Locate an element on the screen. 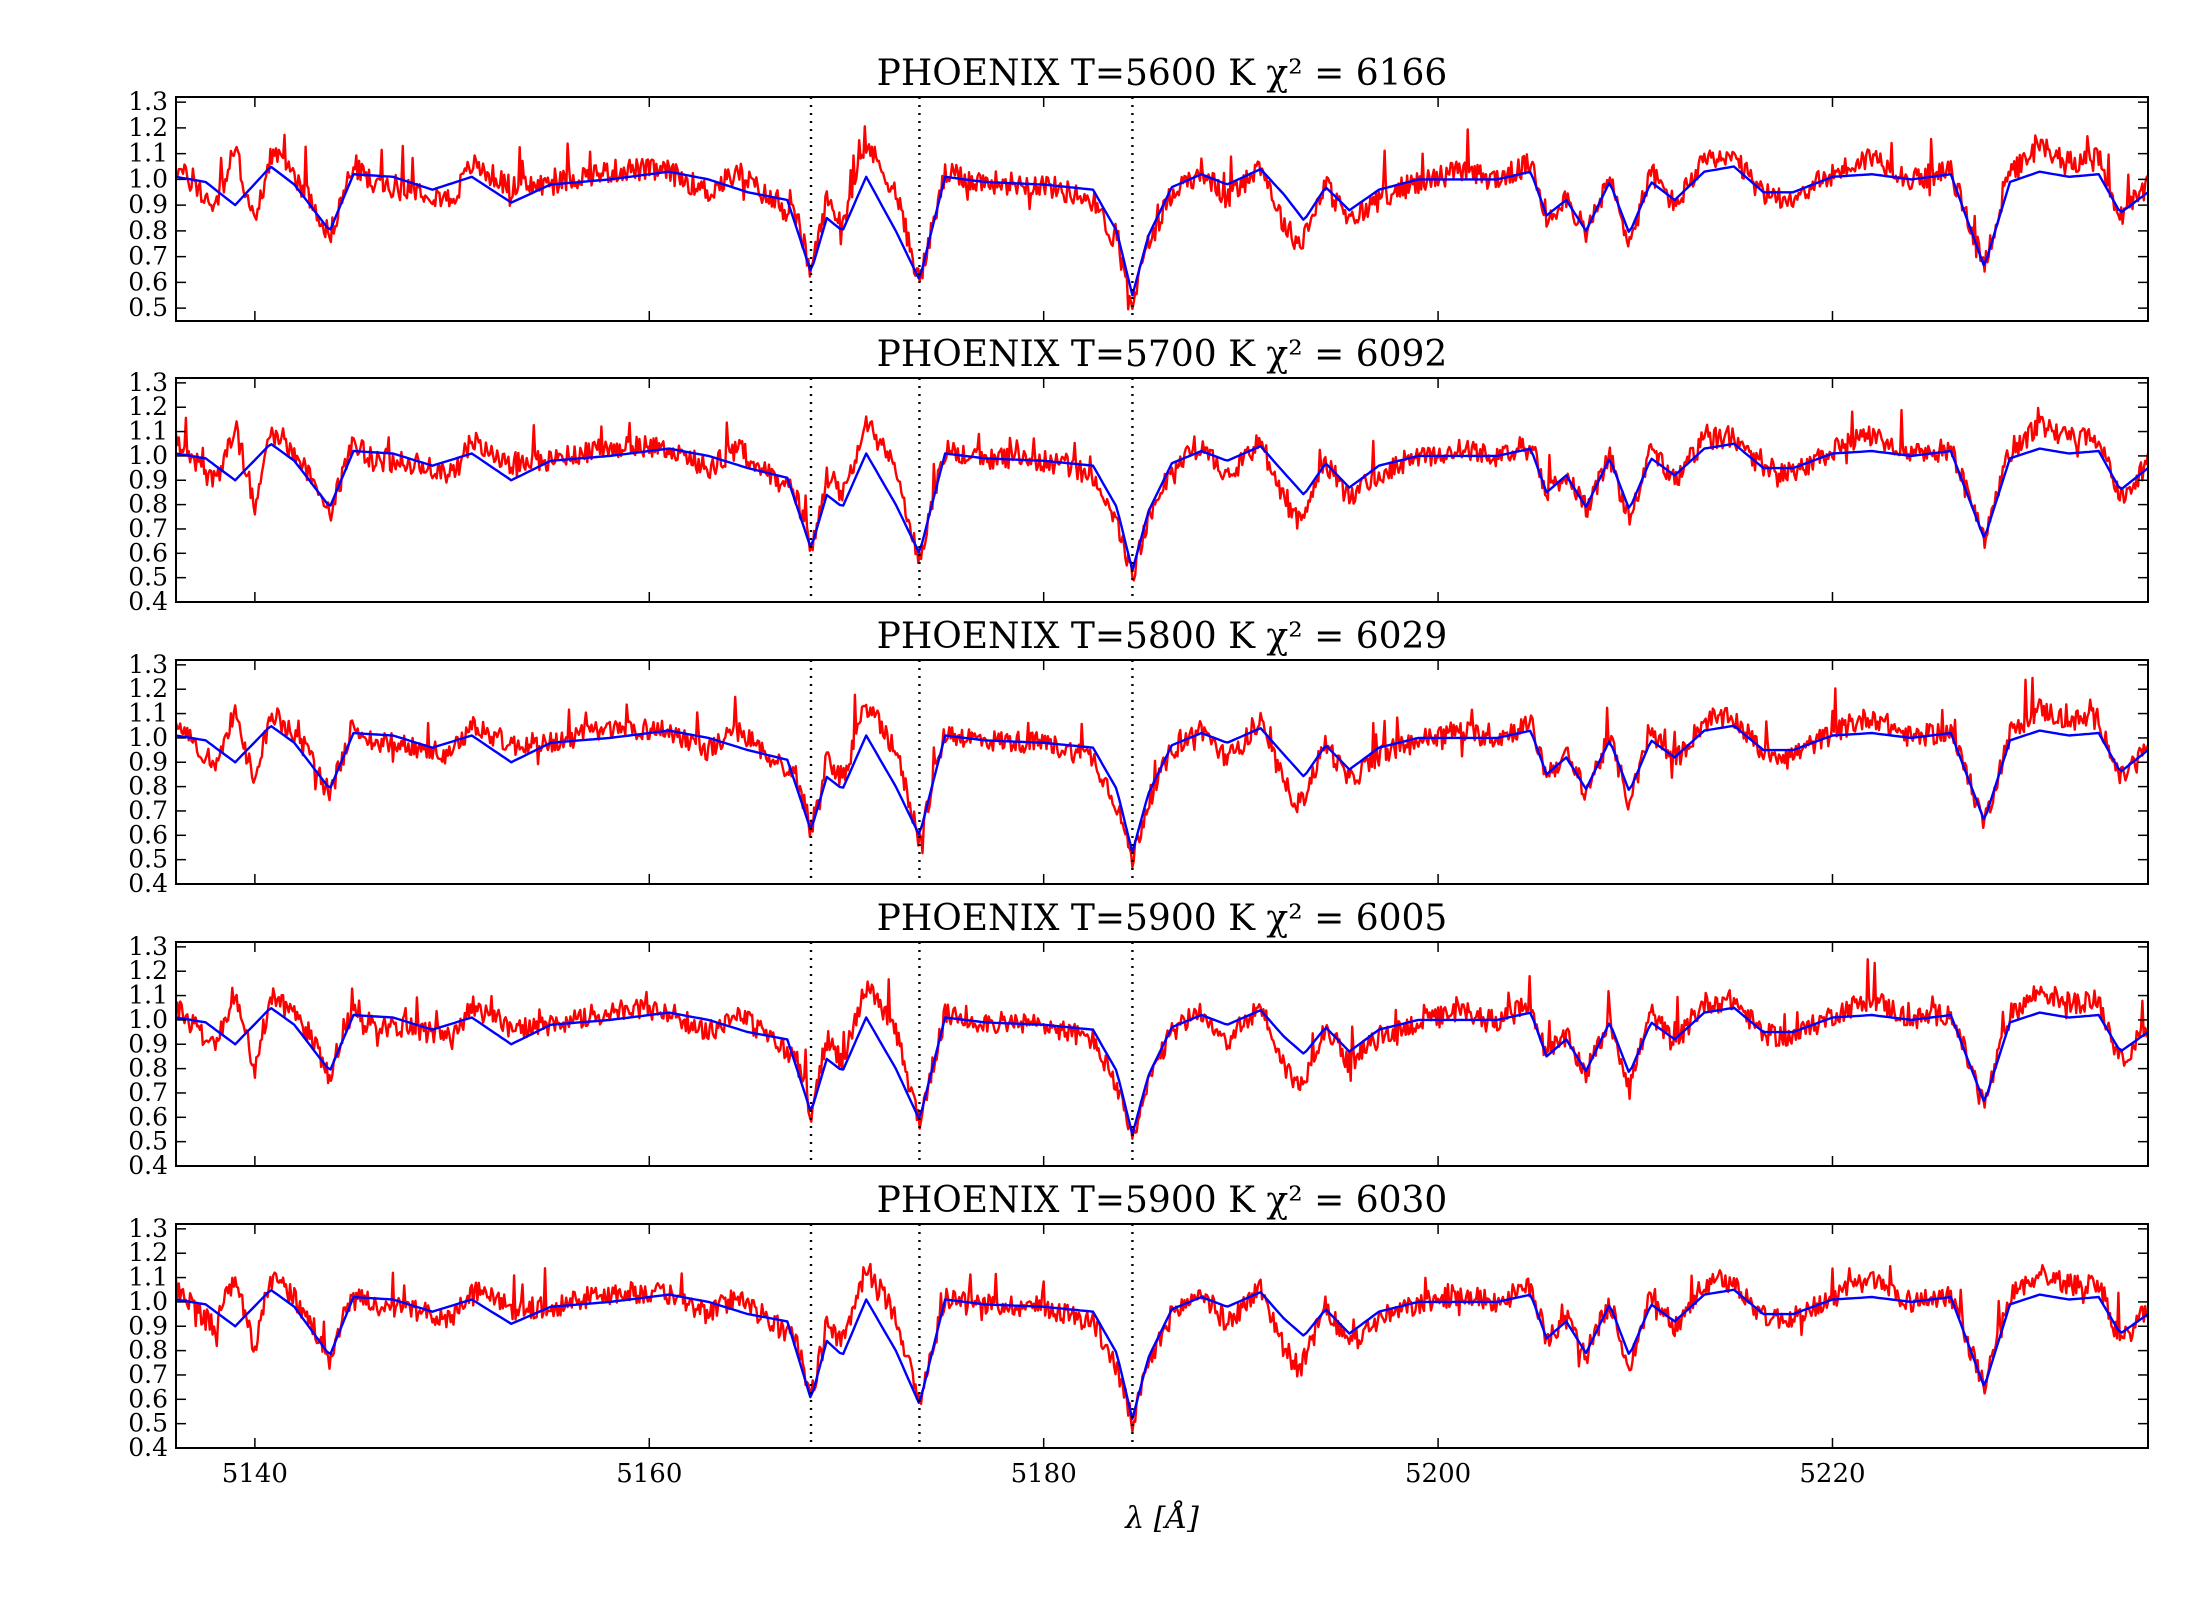  panel-title: PHOENIX T=5600 K χ² = 6166 is located at coordinates (1162, 73).